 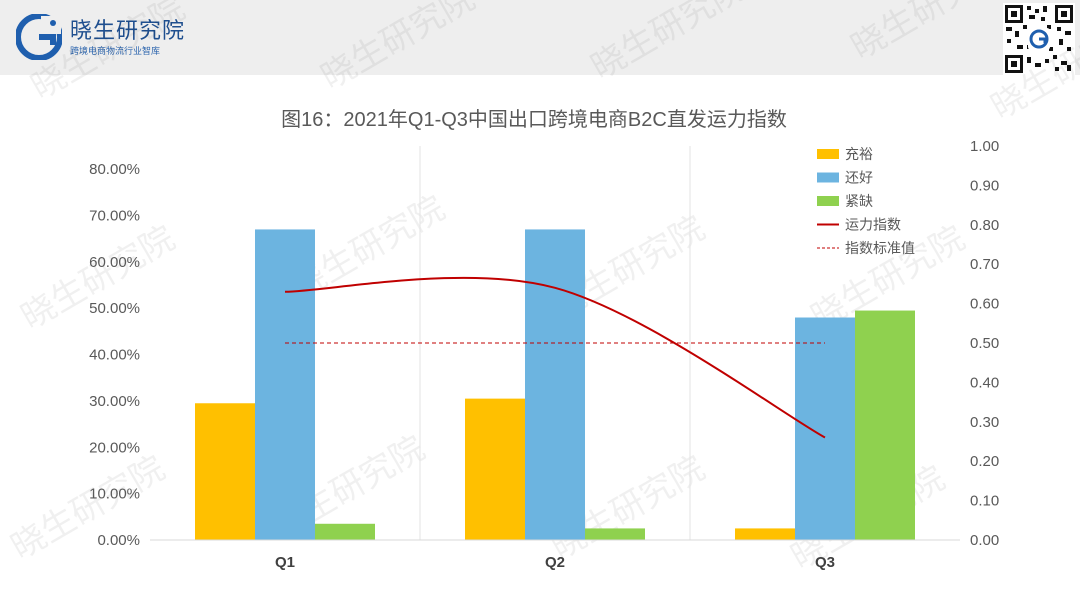 I want to click on bar-充裕-Q3, so click(x=765, y=534).